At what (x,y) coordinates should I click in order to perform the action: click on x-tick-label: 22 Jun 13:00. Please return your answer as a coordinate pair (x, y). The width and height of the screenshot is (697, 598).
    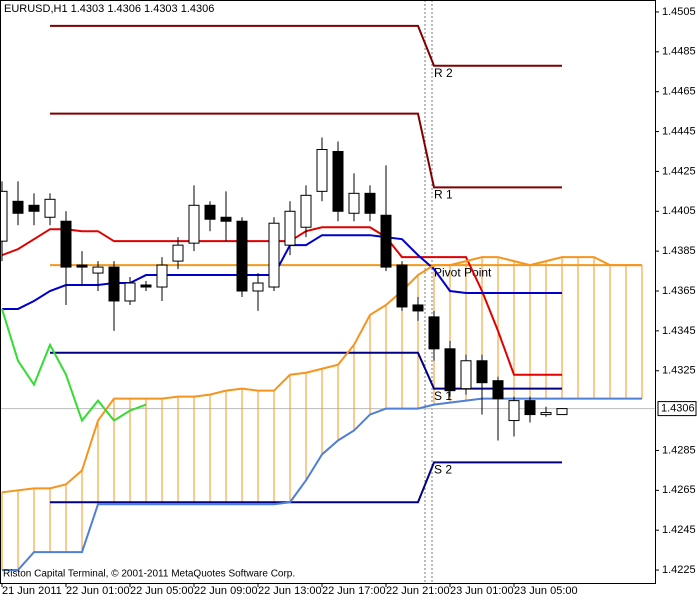
    Looking at the image, I should click on (290, 591).